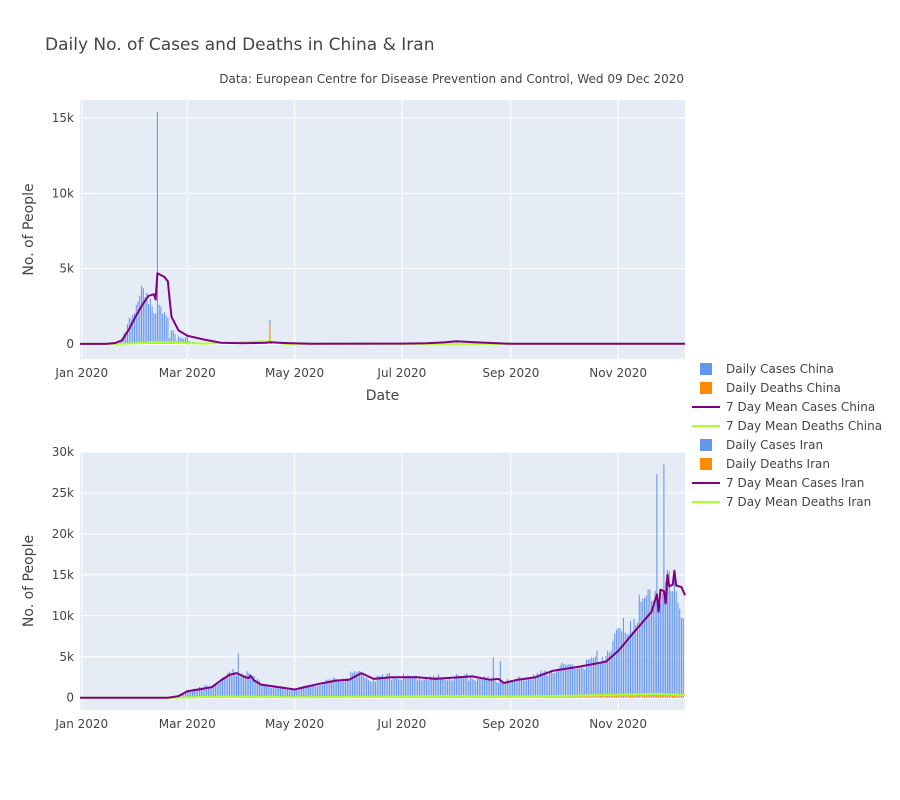 This screenshot has width=900, height=800. I want to click on legend-item: 7 Day Mean Cases Iran, so click(778, 483).